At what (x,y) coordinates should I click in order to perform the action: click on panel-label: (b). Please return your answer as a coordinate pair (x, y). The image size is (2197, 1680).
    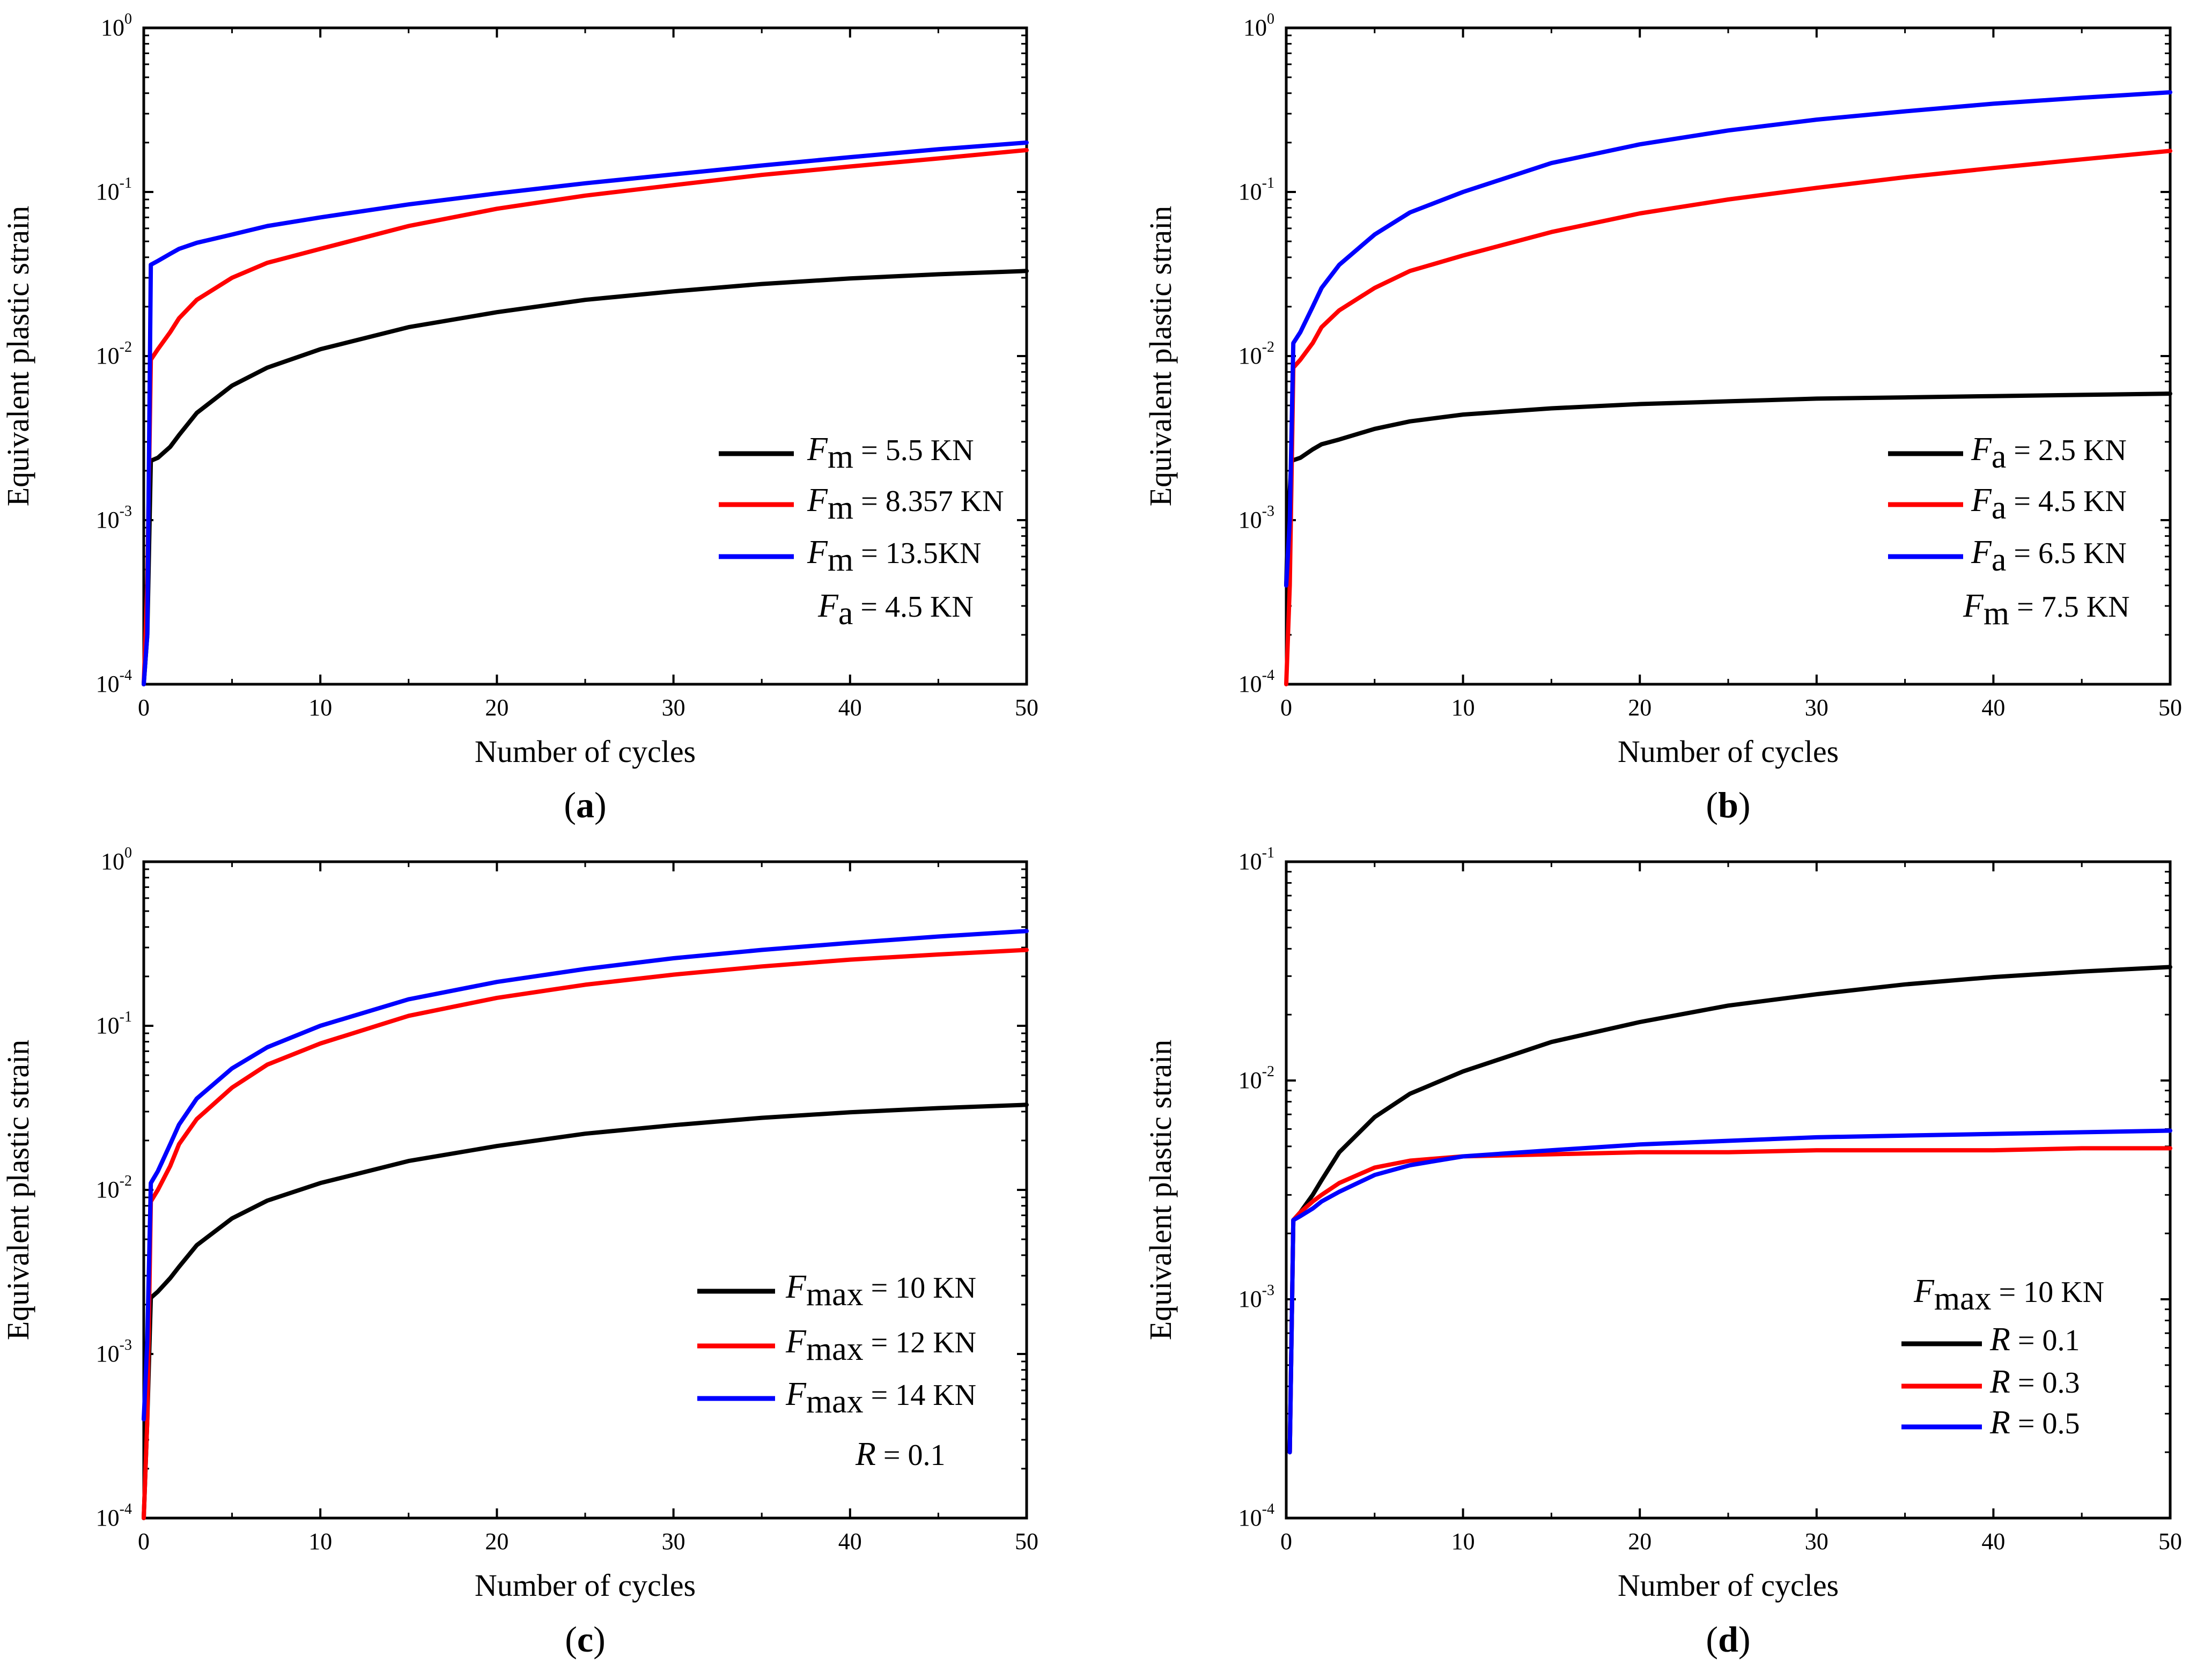
    Looking at the image, I should click on (1728, 805).